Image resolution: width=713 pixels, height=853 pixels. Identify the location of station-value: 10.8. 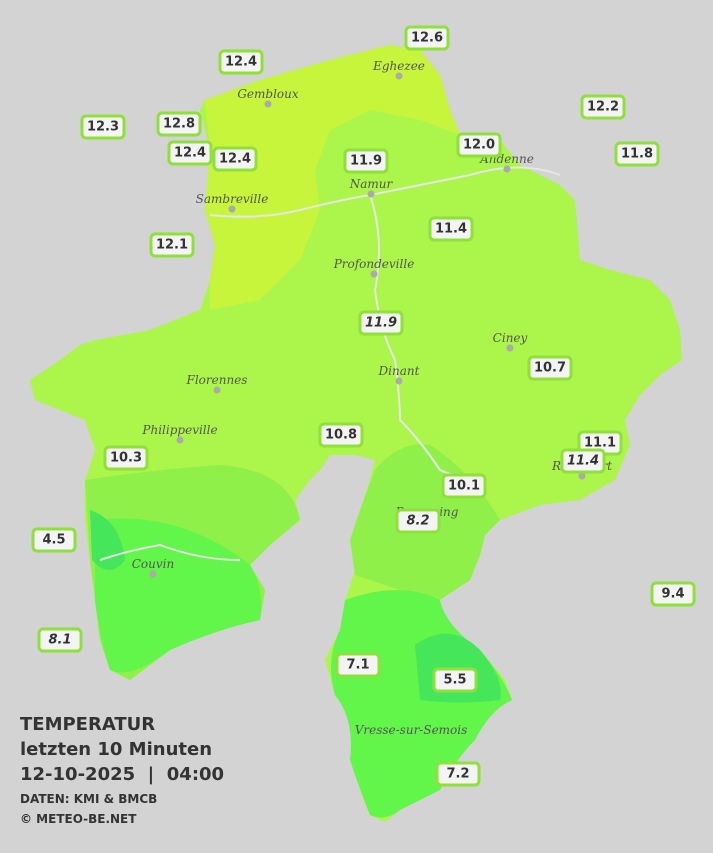
(341, 435).